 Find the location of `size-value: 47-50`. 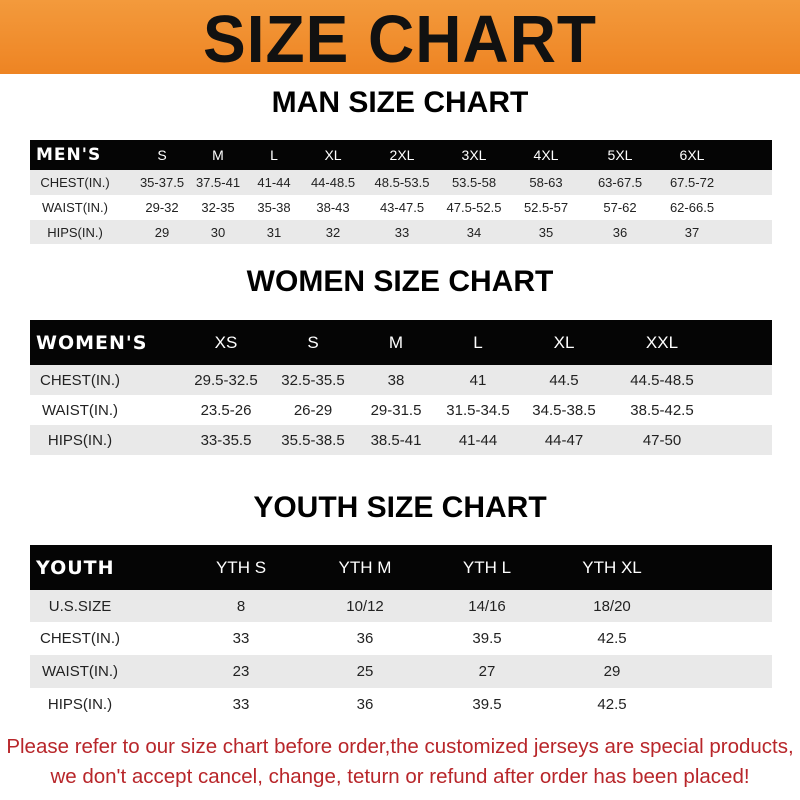

size-value: 47-50 is located at coordinates (662, 440).